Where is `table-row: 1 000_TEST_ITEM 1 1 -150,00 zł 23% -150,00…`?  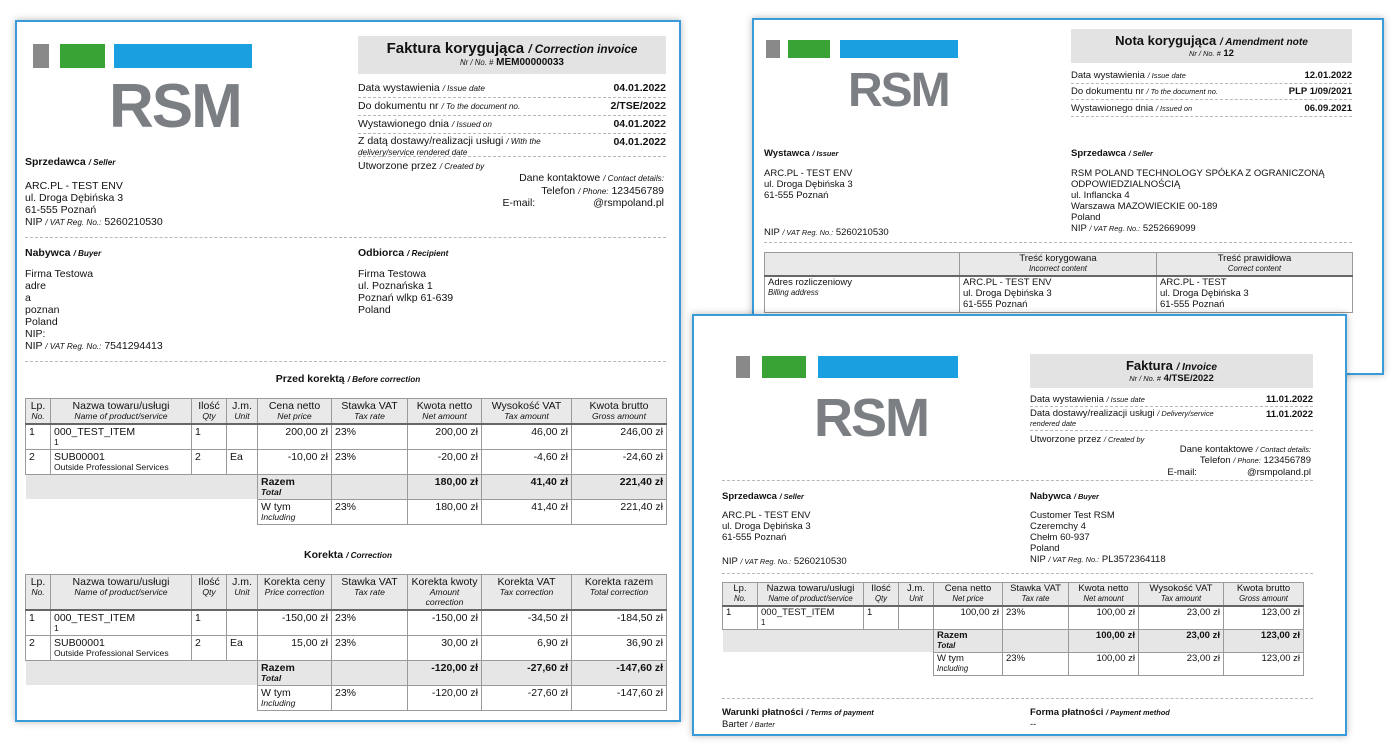
table-row: 1 000_TEST_ITEM 1 1 -150,00 zł 23% -150,00… is located at coordinates (346, 622).